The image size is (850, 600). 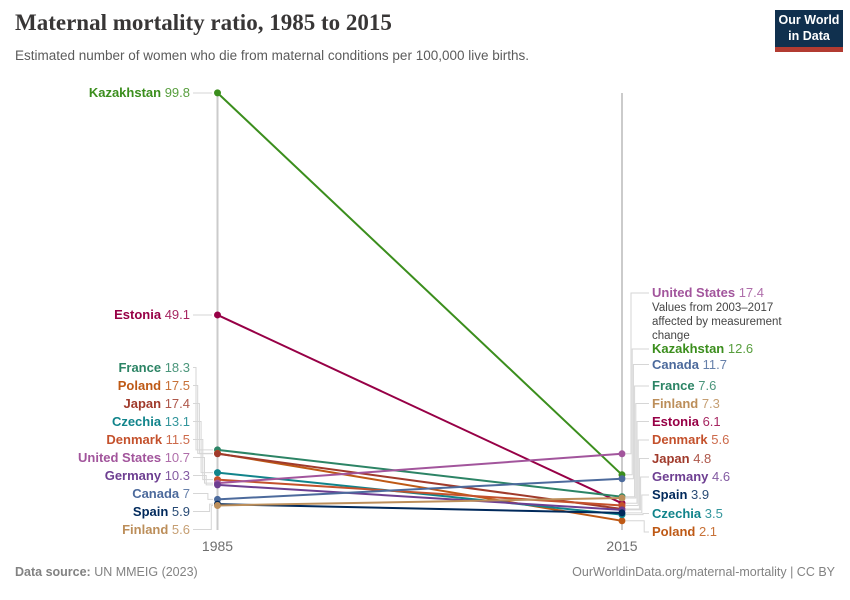 I want to click on country-name: Poland, so click(x=674, y=531).